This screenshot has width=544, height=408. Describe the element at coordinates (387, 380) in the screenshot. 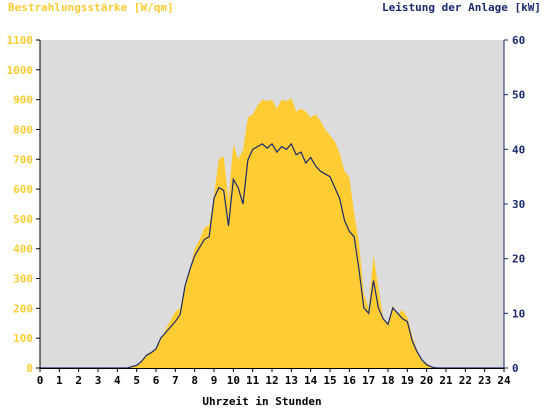

I see `x-tick-label: 18` at that location.